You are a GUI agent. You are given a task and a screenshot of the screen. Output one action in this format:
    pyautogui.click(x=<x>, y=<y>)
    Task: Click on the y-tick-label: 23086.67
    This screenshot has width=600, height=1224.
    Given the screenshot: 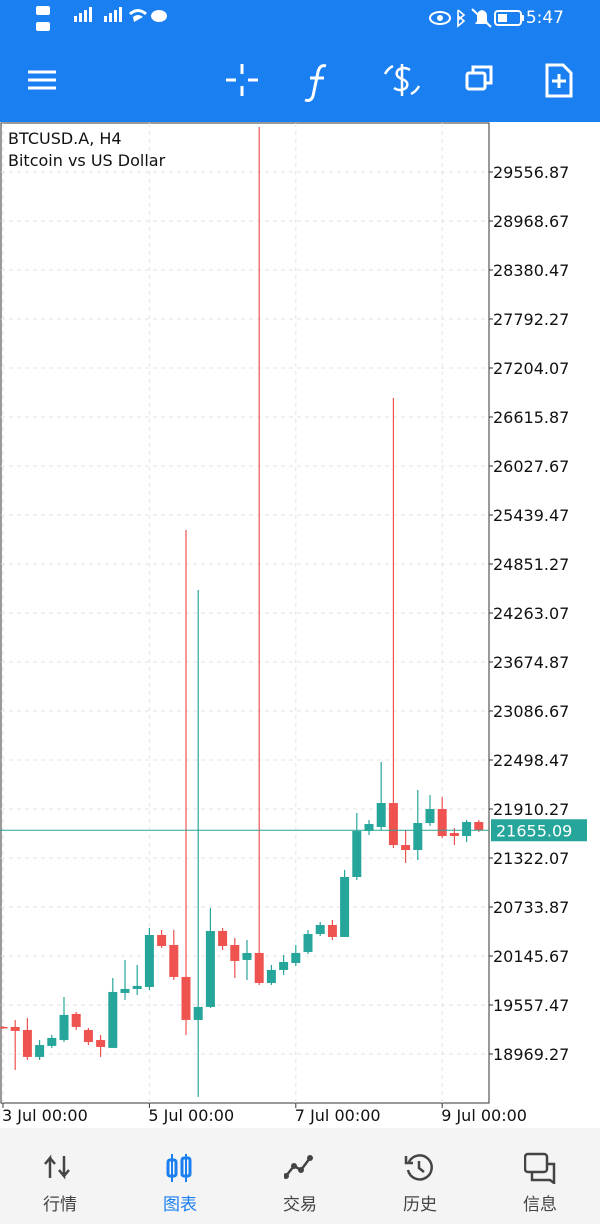 What is the action you would take?
    pyautogui.click(x=531, y=711)
    